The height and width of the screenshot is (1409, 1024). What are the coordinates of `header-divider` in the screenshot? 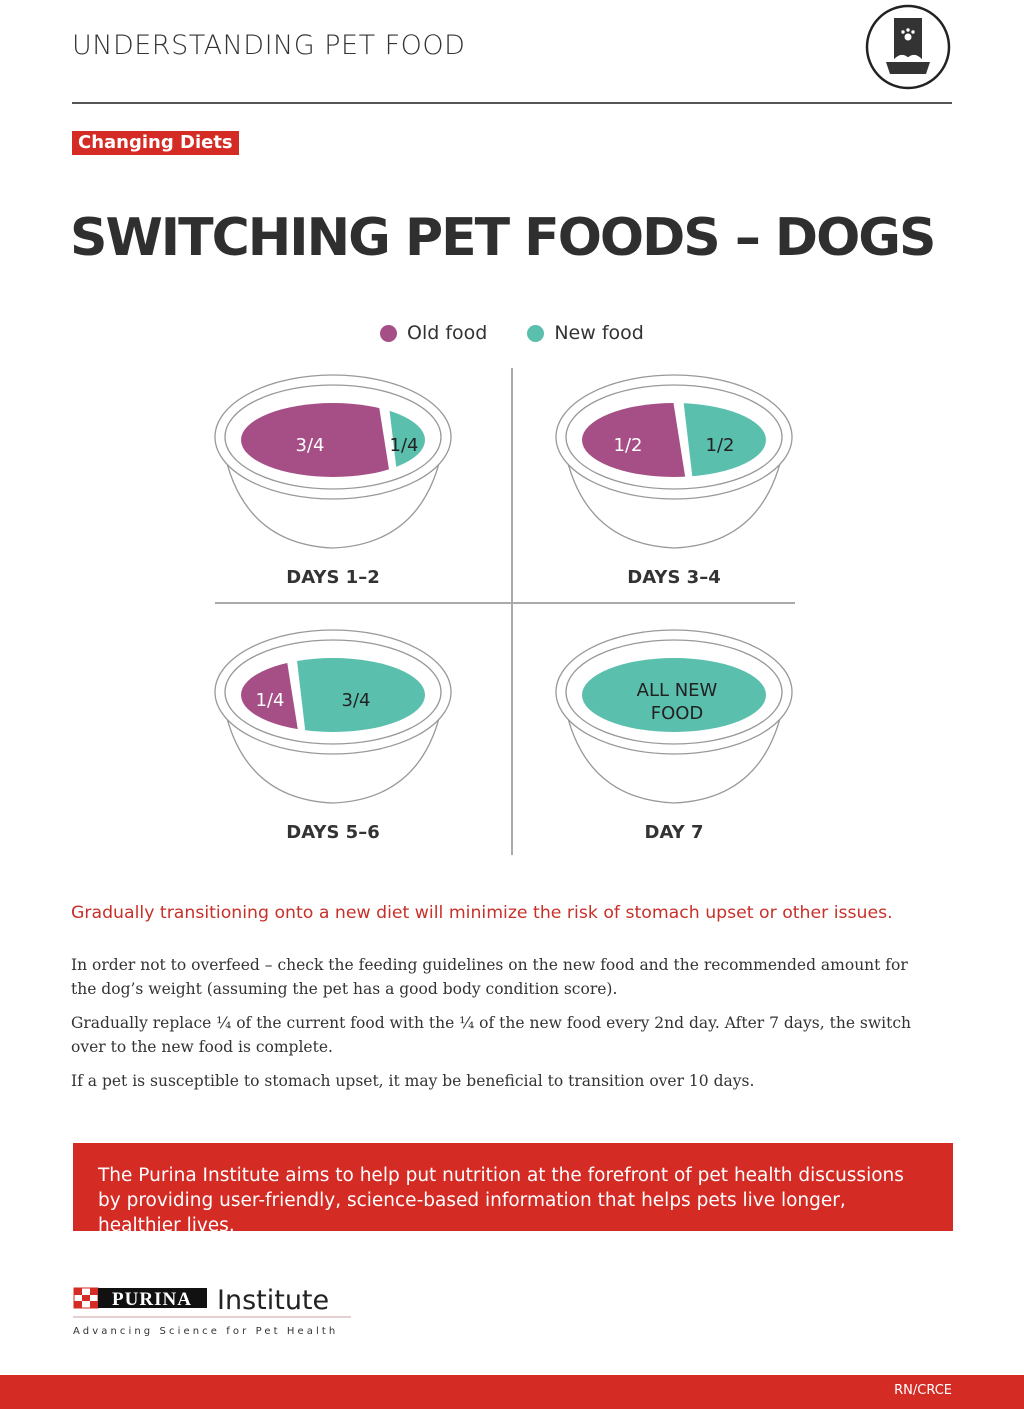 It's located at (512, 103).